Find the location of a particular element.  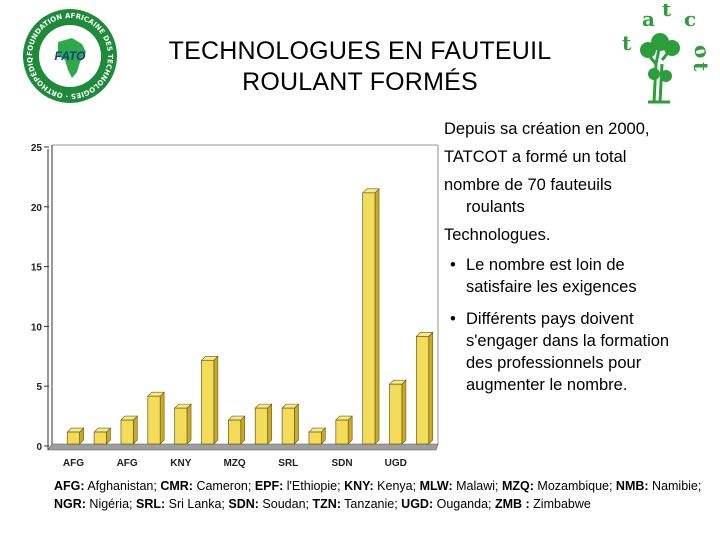

tatcot-logo-letter: c is located at coordinates (690, 19).